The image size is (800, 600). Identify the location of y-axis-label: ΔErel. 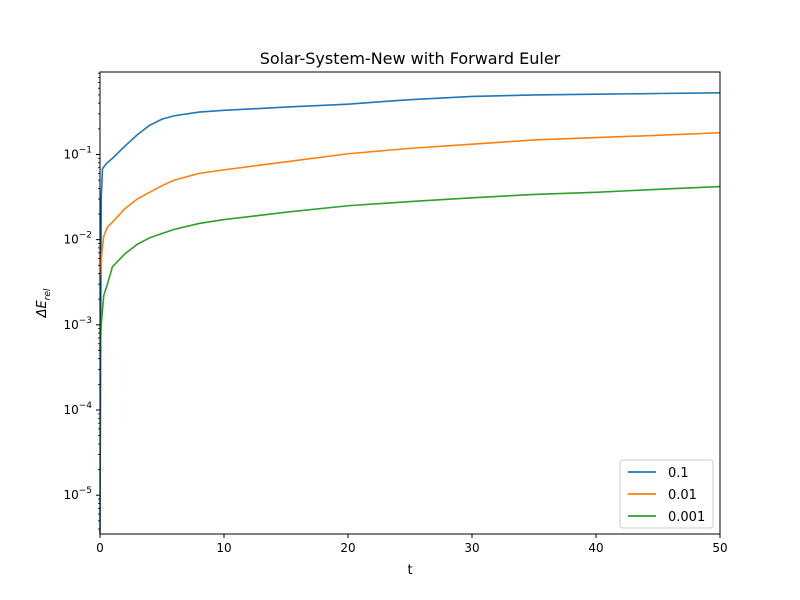
(44, 303).